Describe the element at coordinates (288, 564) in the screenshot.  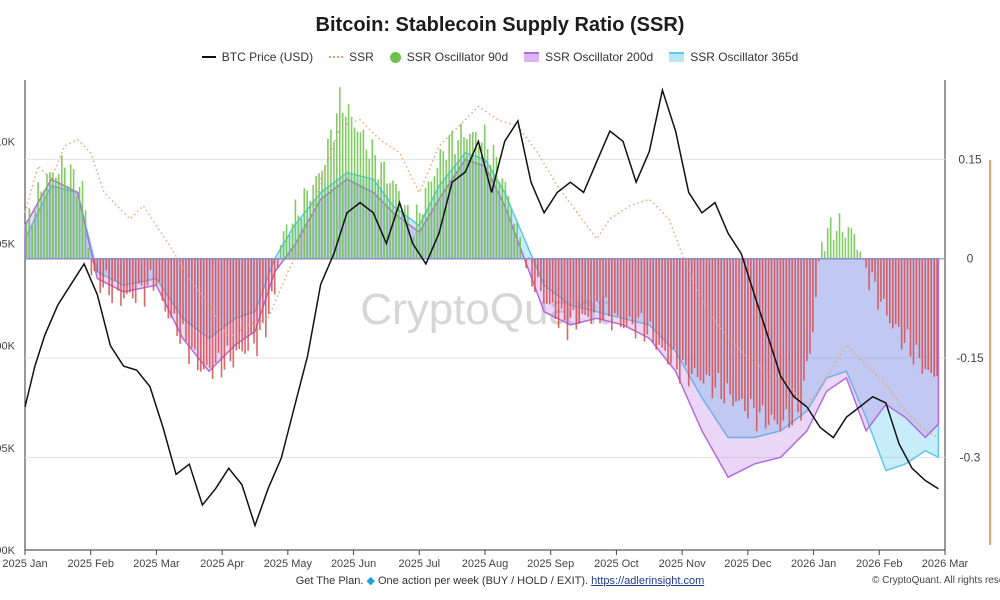
I see `x-tick-label: 2025 May` at that location.